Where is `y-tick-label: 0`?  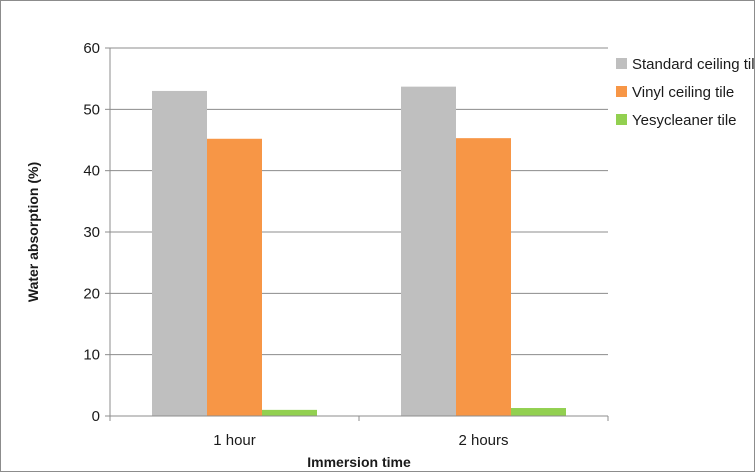 y-tick-label: 0 is located at coordinates (96, 416).